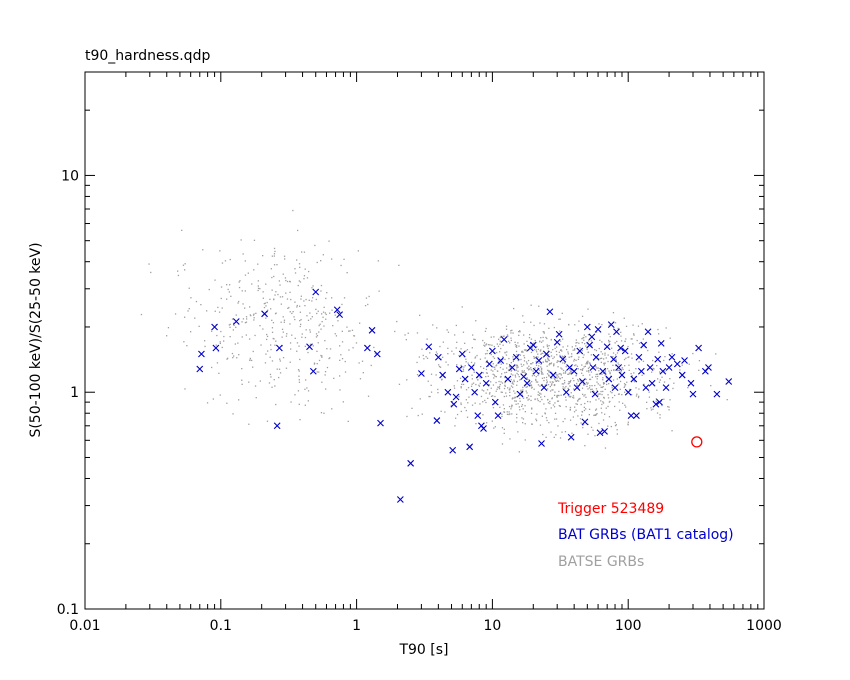 This screenshot has height=680, width=850. What do you see at coordinates (764, 626) in the screenshot?
I see `x-tick-label: 1000` at bounding box center [764, 626].